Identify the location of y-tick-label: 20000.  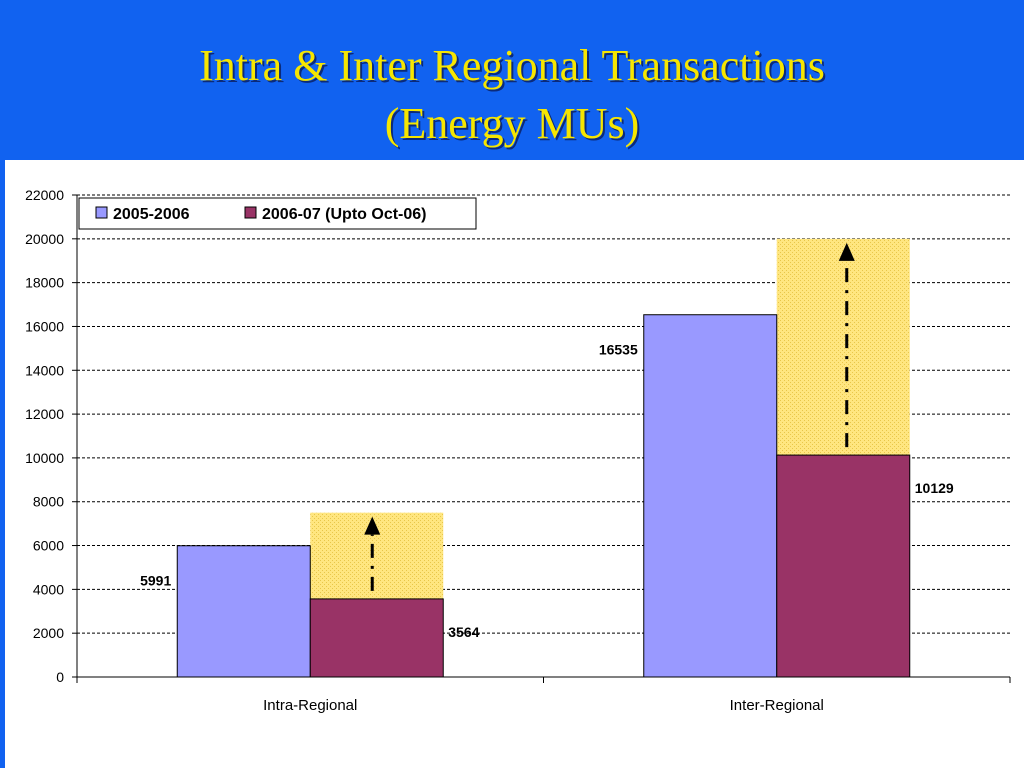
(44, 239).